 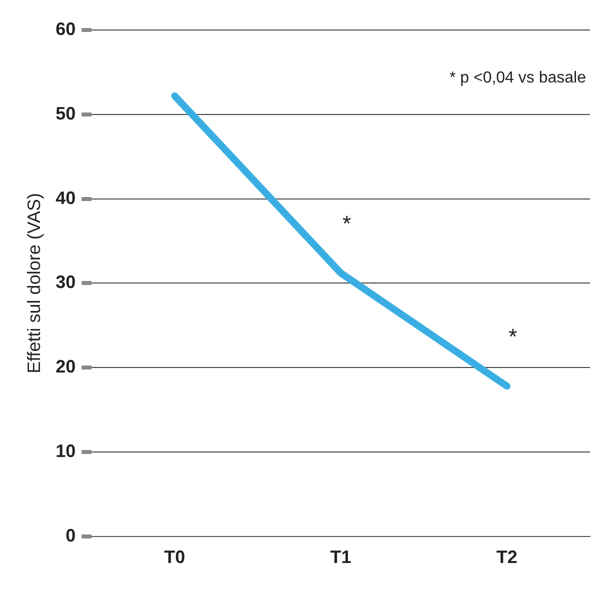 I want to click on y-tick-label: 20, so click(x=66, y=366).